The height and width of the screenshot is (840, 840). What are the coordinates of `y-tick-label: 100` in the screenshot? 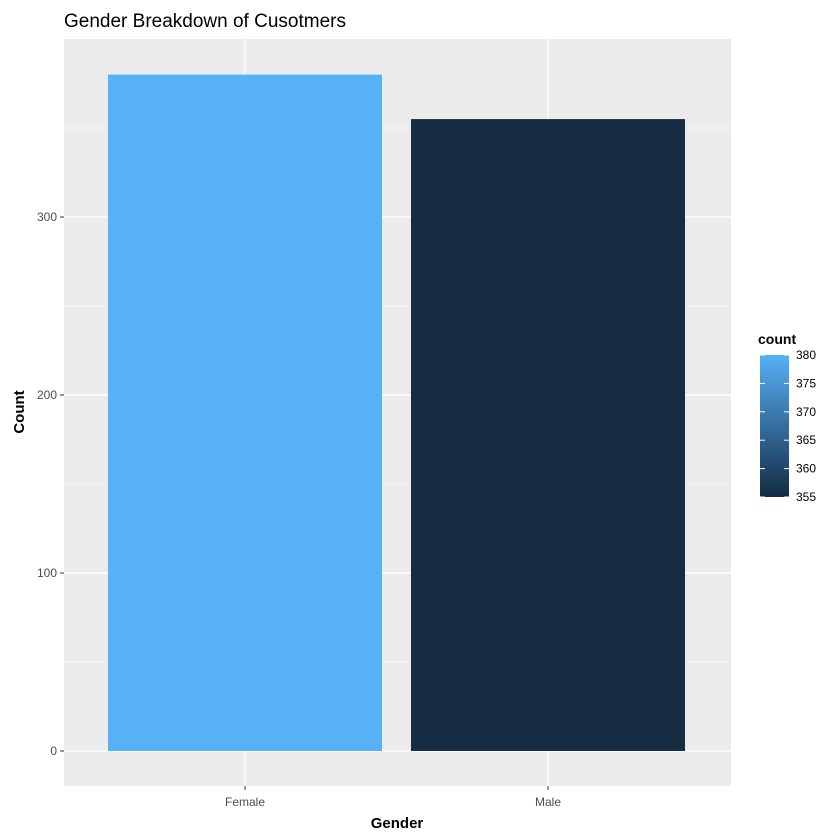 It's located at (47, 573).